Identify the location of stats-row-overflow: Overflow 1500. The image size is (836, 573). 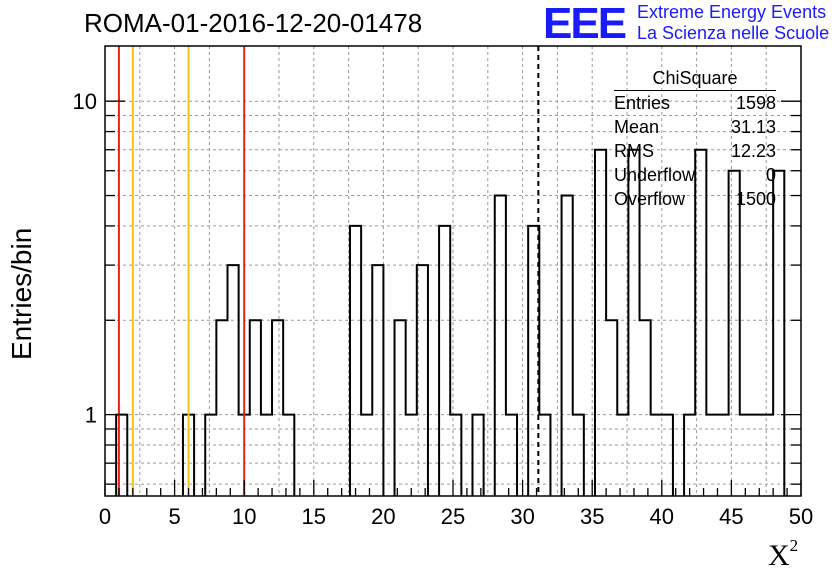
(695, 199).